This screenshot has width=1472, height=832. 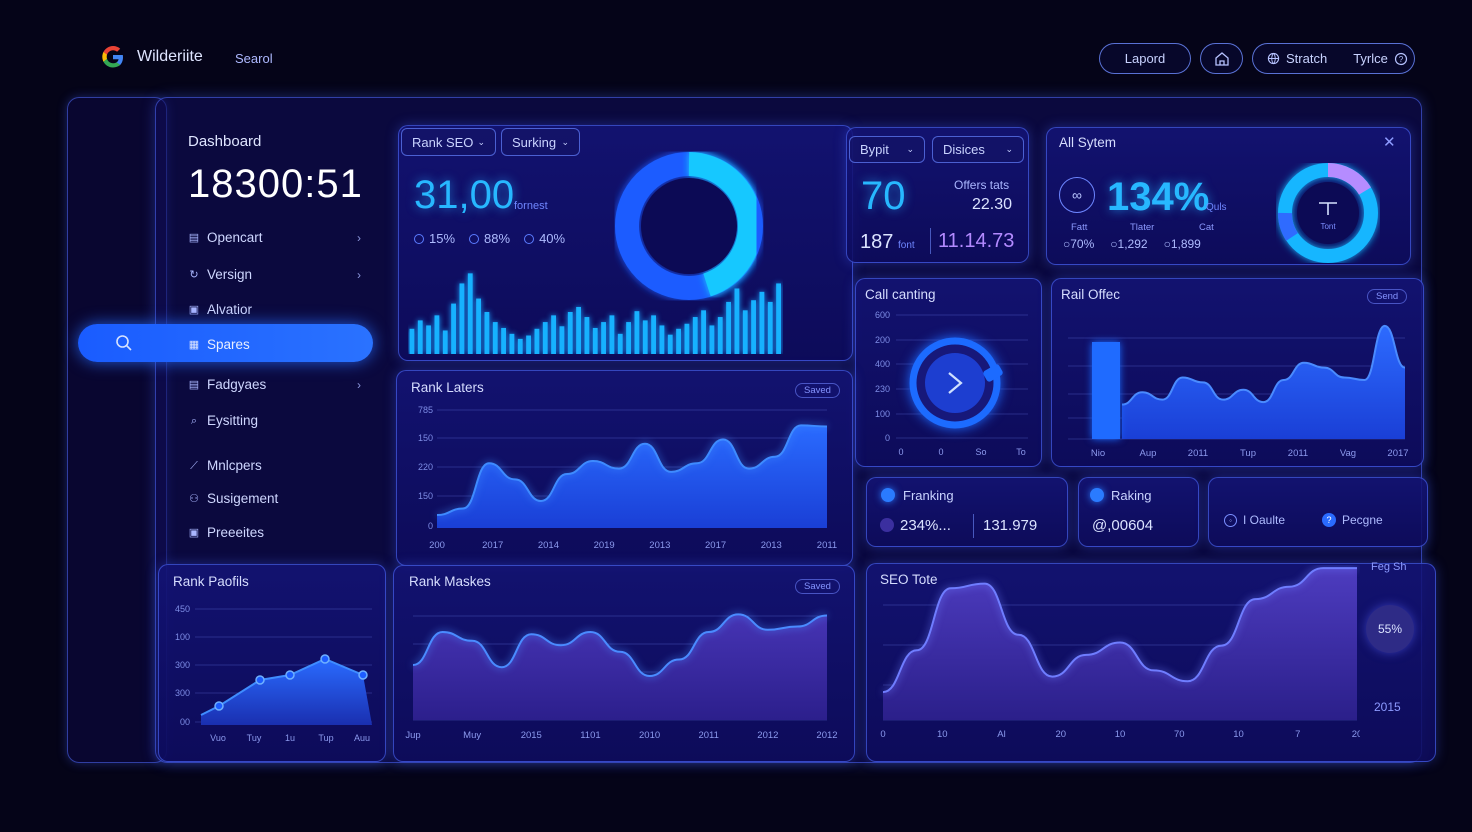 I want to click on all-system-donut: Tont, so click(x=1328, y=213).